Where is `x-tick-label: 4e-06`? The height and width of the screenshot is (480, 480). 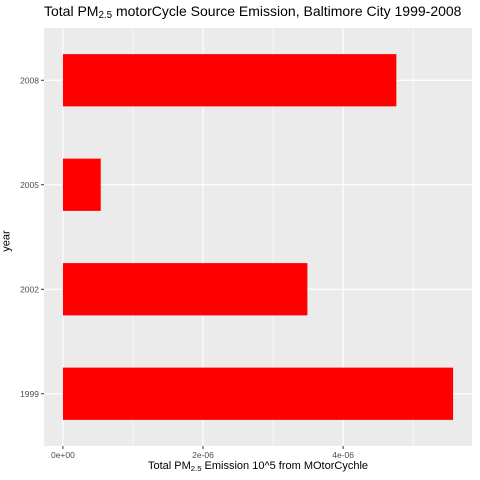
x-tick-label: 4e-06 is located at coordinates (343, 455).